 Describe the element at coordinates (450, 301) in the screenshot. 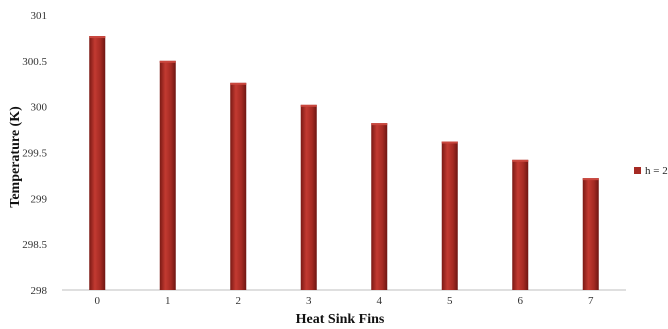

I see `x-tick-label: 5` at that location.